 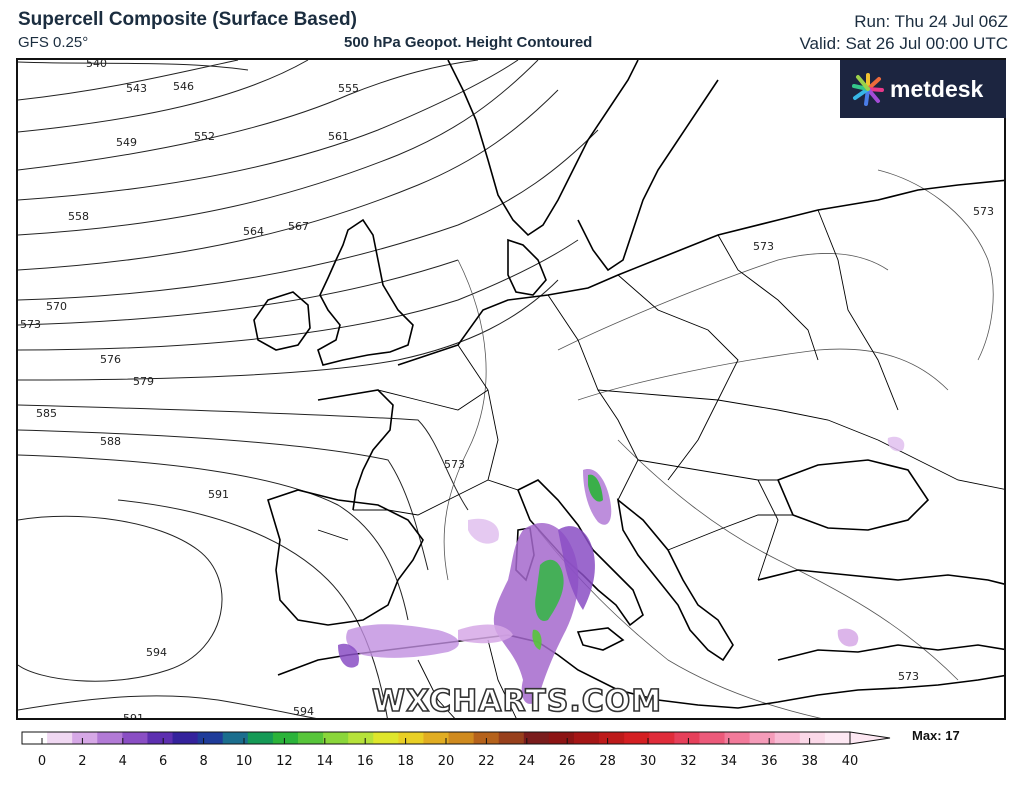 What do you see at coordinates (253, 231) in the screenshot?
I see `contour-label: 564` at bounding box center [253, 231].